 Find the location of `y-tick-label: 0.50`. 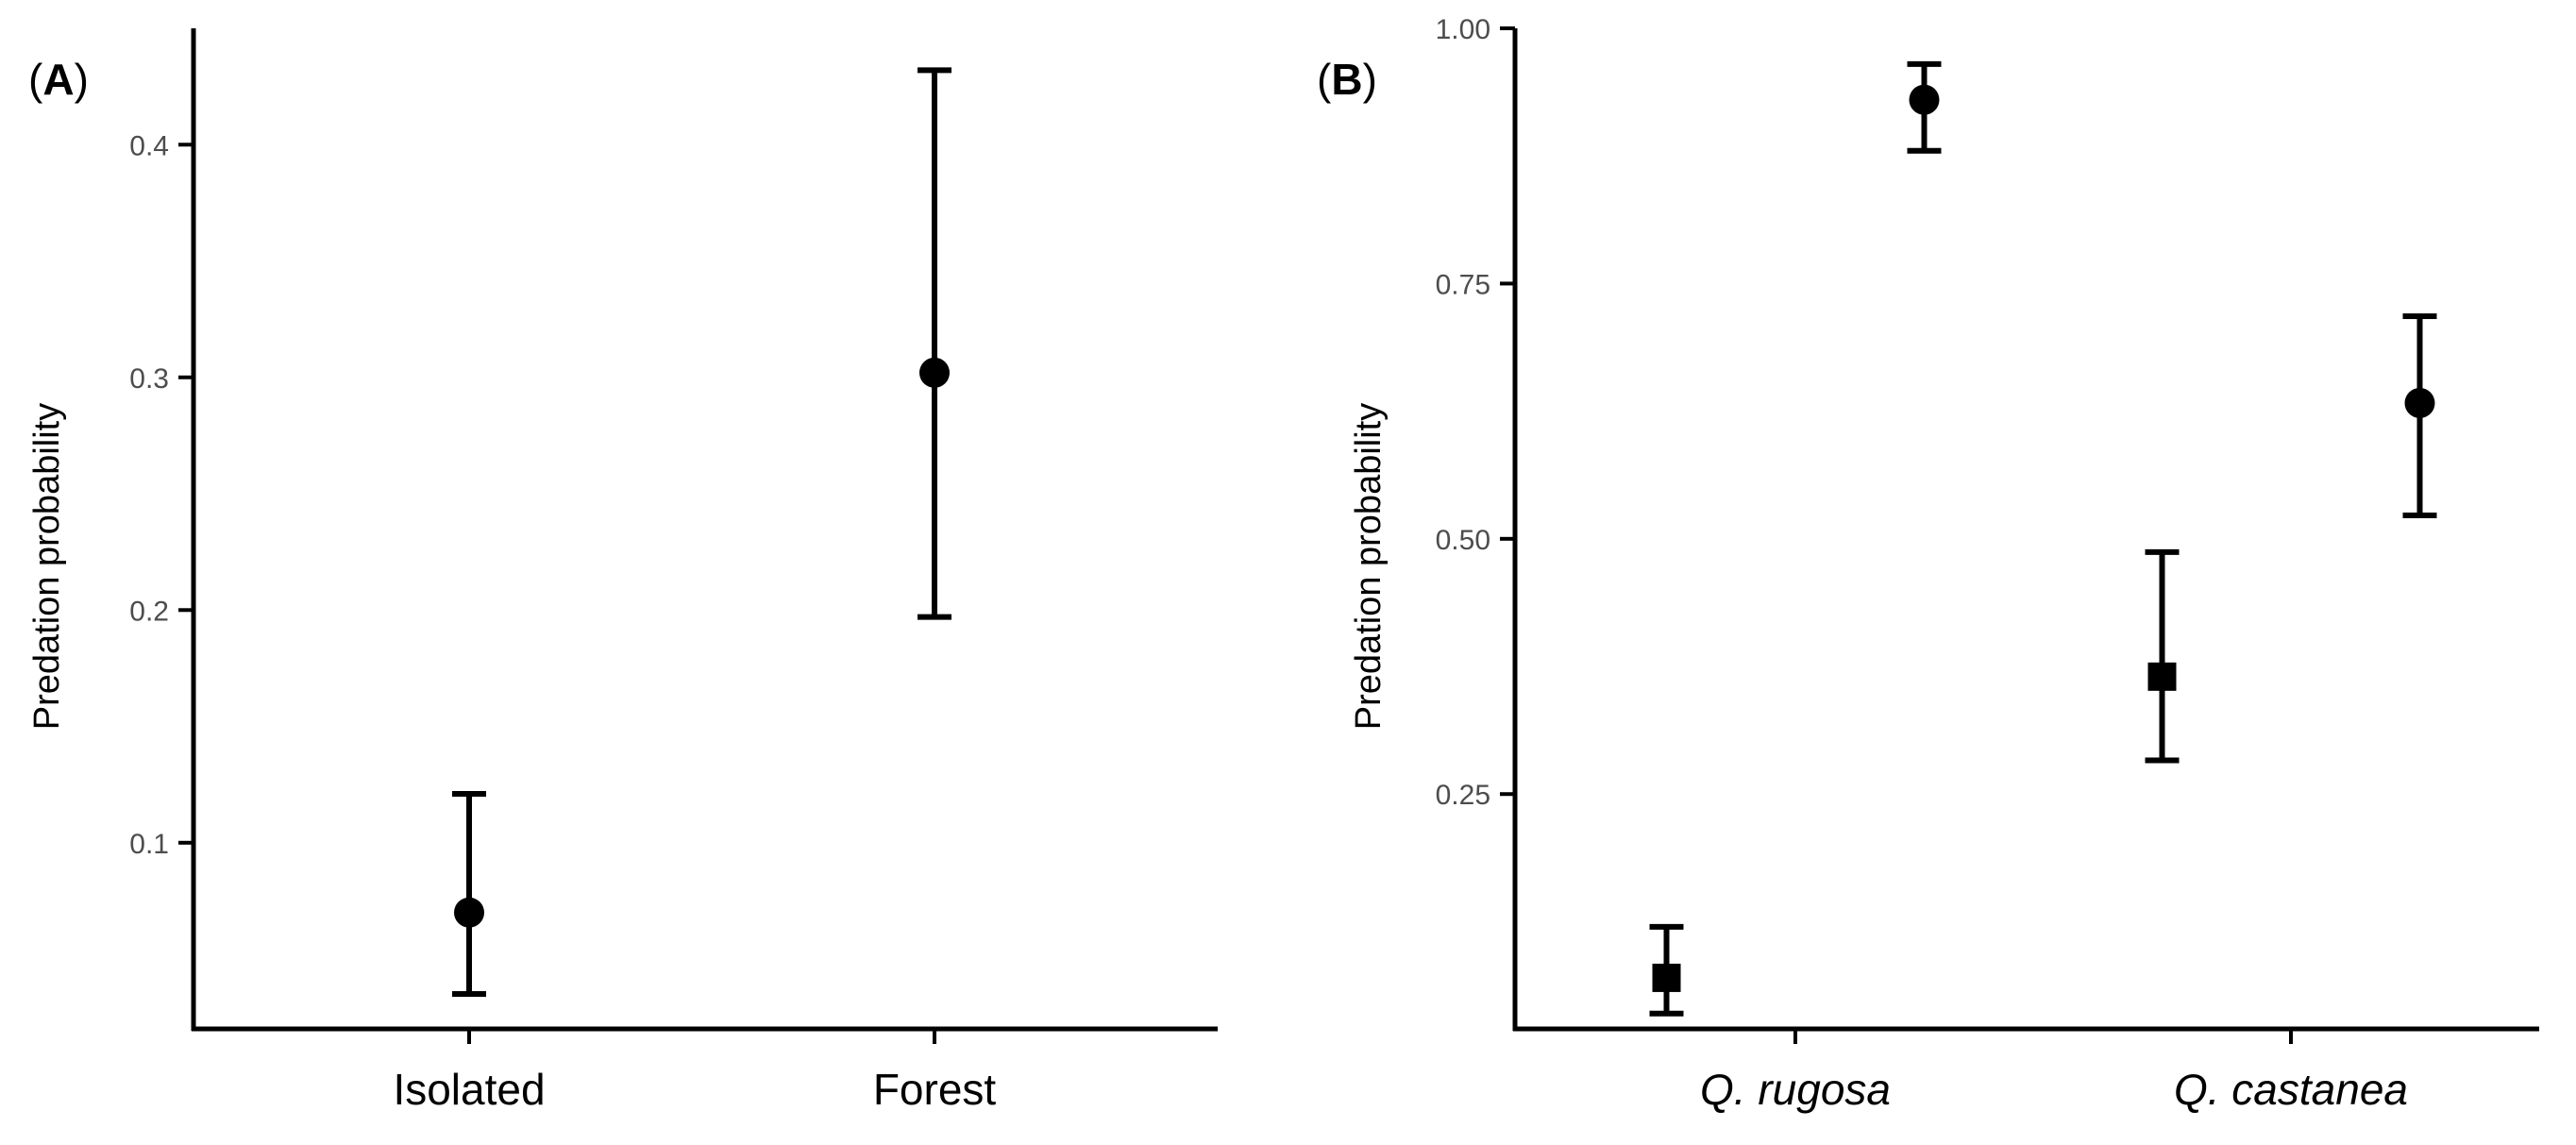

y-tick-label: 0.50 is located at coordinates (1463, 540).